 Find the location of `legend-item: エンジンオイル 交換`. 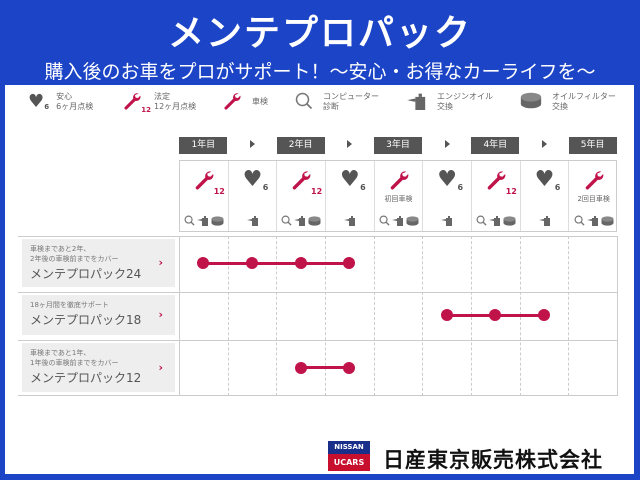

legend-item: エンジンオイル 交換 is located at coordinates (450, 102).